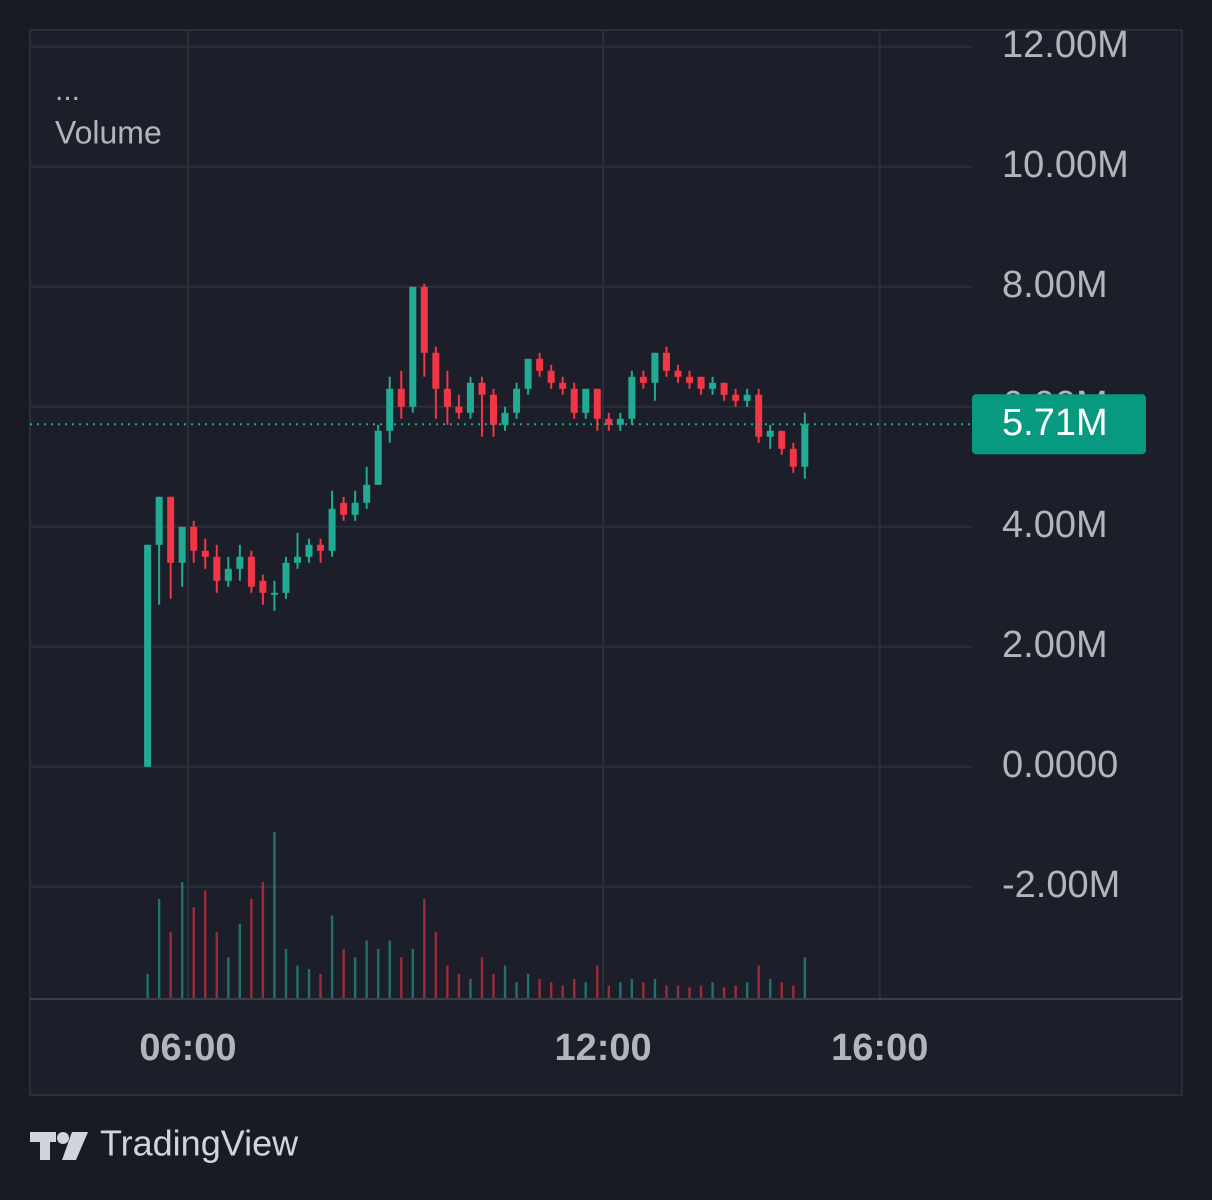 Image resolution: width=1212 pixels, height=1200 pixels. Describe the element at coordinates (1055, 645) in the screenshot. I see `y-tick-label: 2.00M` at that location.